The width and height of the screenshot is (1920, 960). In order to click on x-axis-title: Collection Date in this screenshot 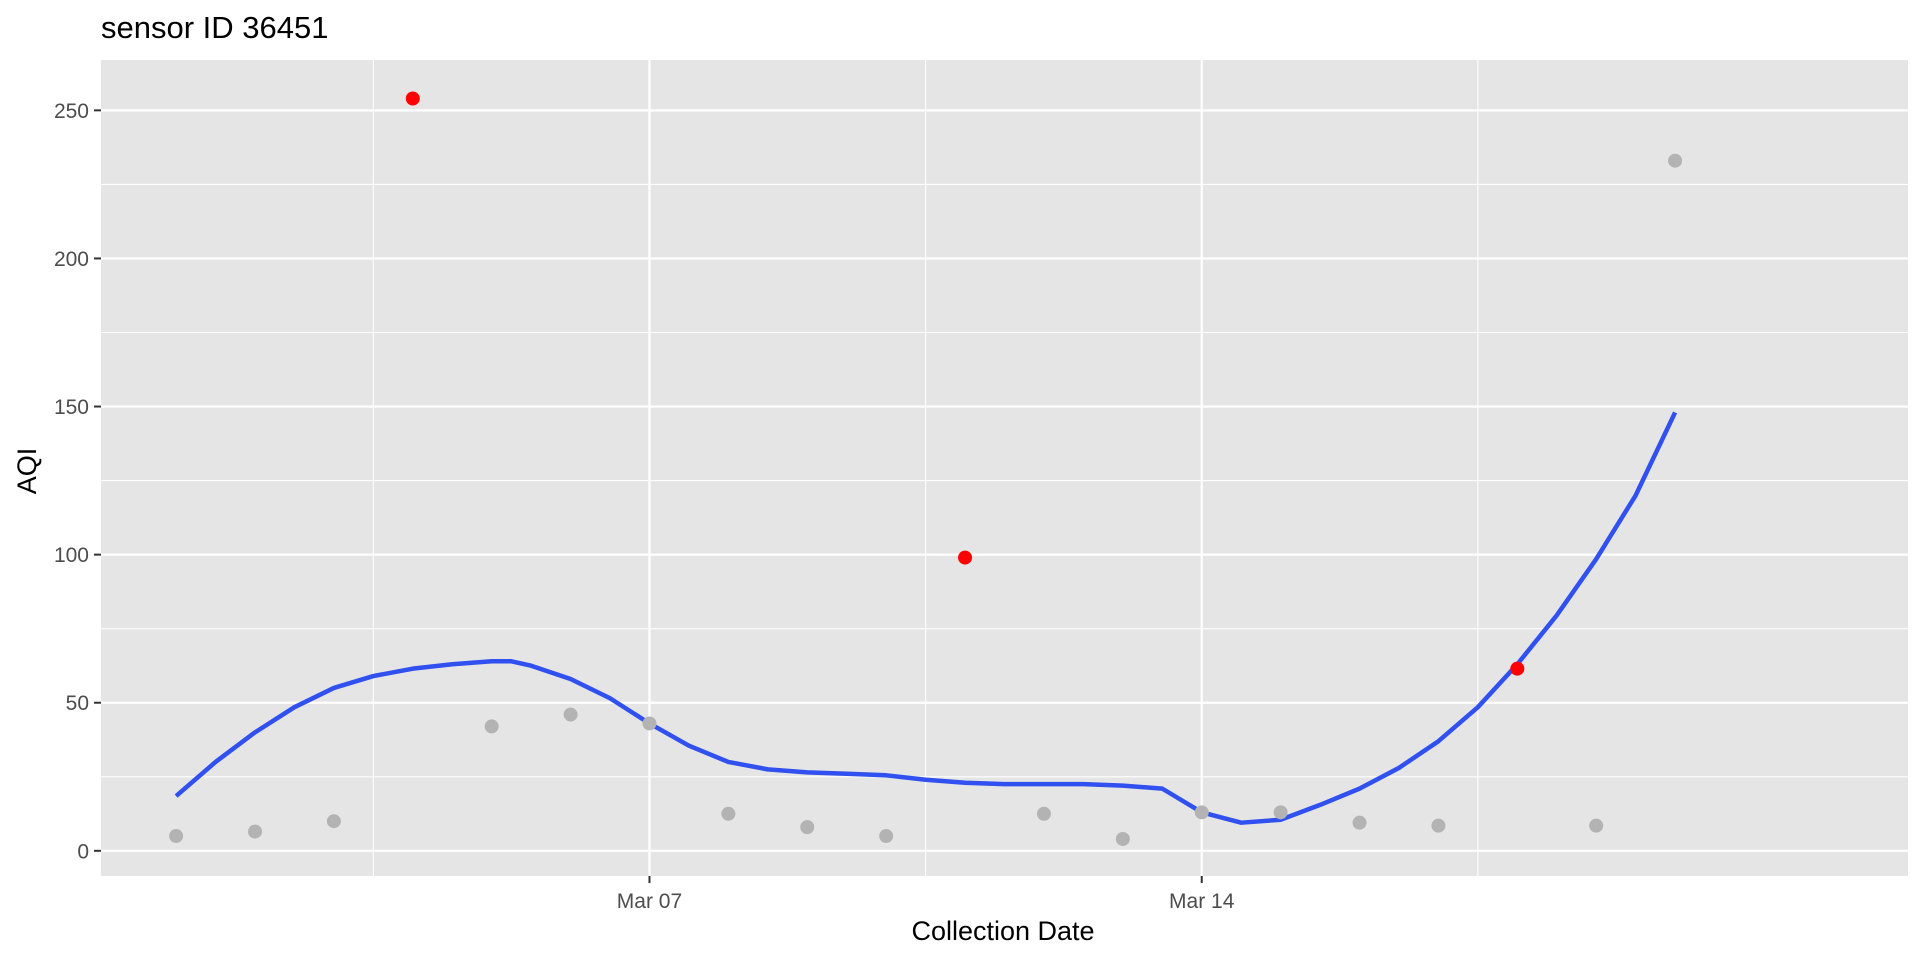, I will do `click(1002, 931)`.